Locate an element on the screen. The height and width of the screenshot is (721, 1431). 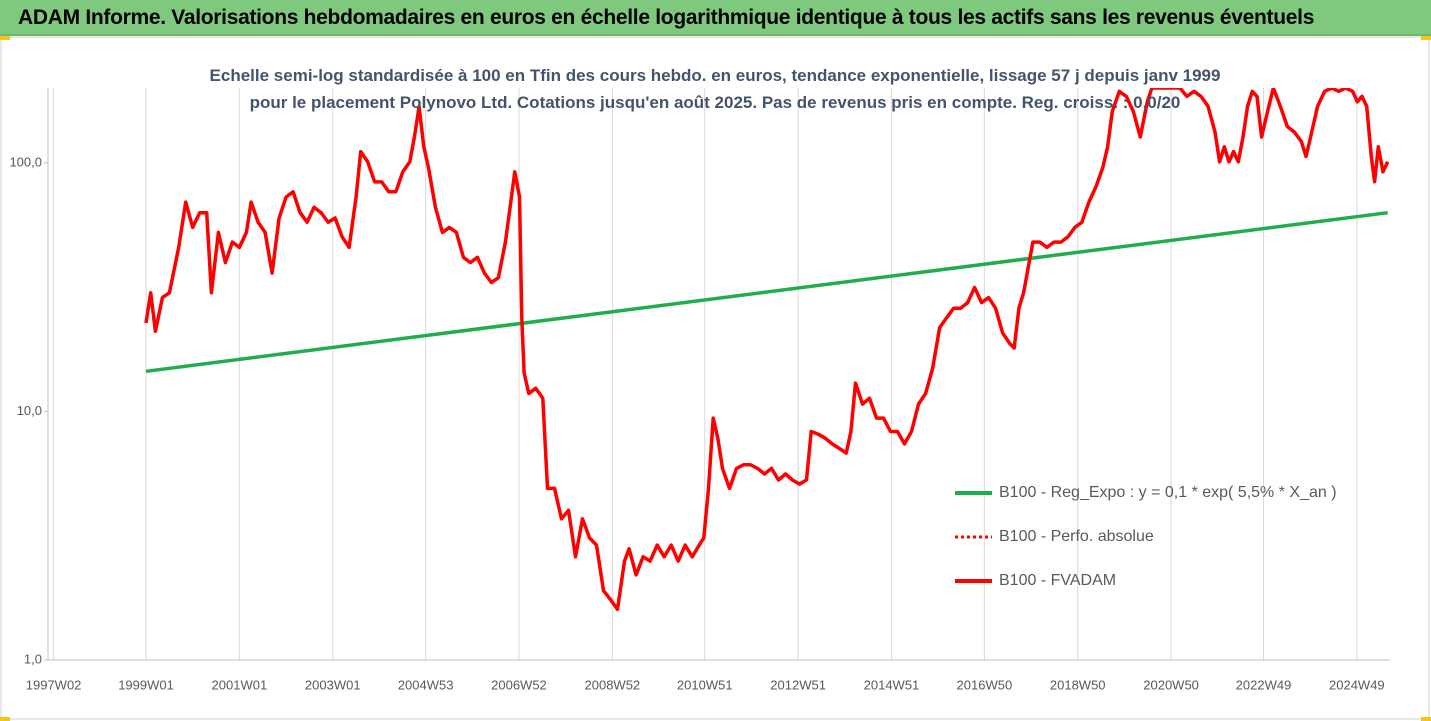
x-tick-label: 2024W49 is located at coordinates (1357, 684).